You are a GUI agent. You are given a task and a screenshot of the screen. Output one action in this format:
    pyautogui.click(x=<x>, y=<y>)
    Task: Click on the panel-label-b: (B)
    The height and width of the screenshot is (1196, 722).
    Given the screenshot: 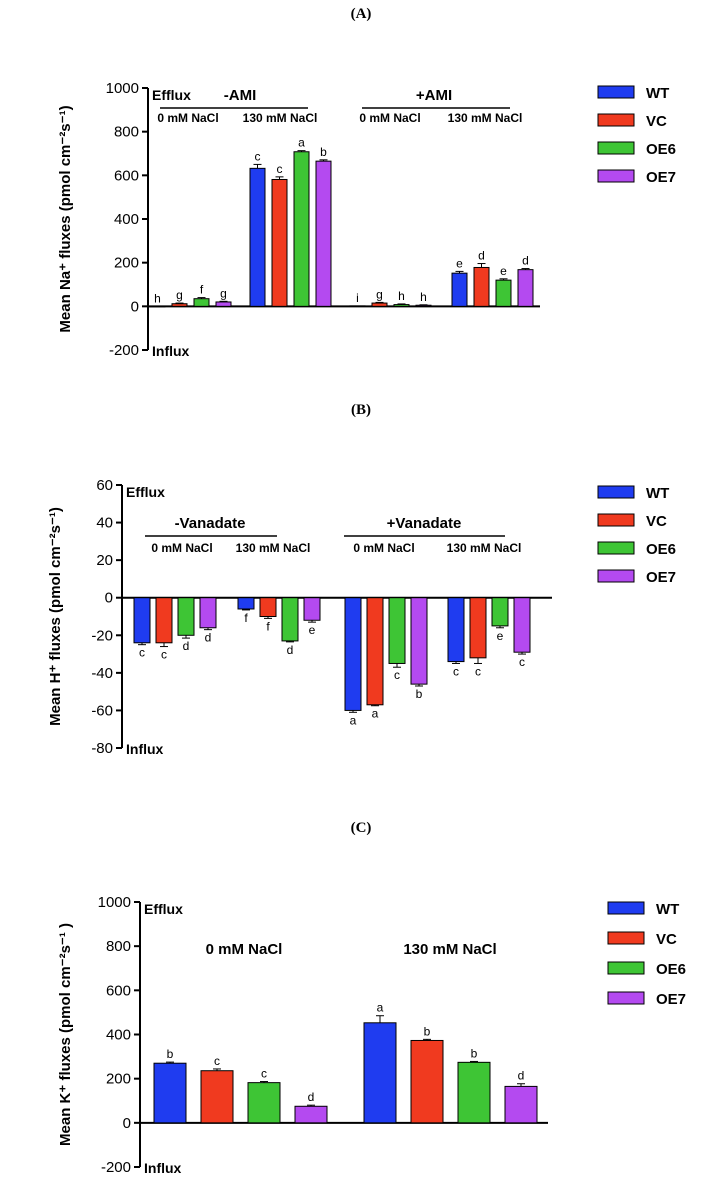 What is the action you would take?
    pyautogui.click(x=361, y=410)
    